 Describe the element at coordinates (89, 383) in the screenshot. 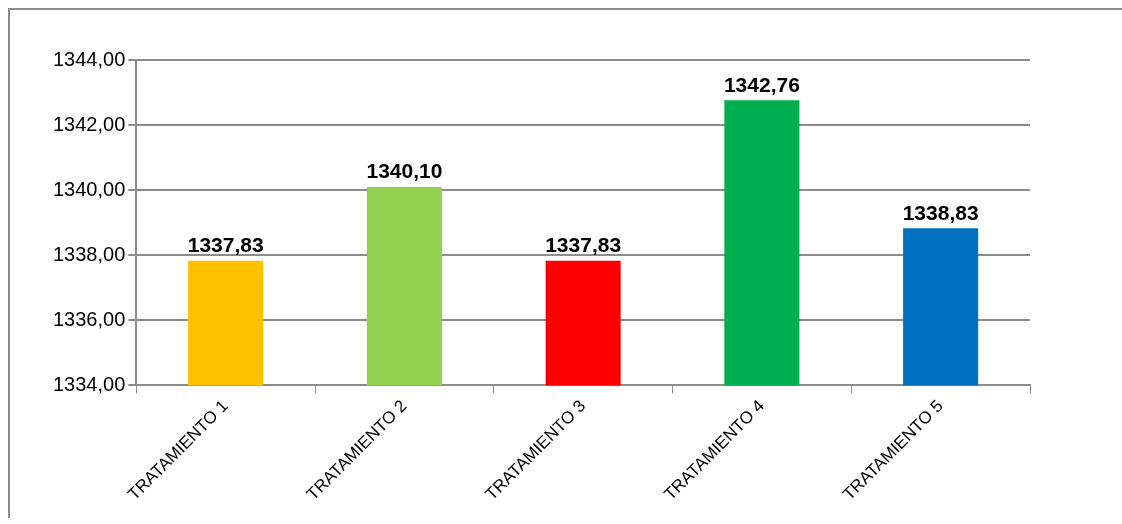

I see `y-tick-label: 1334,00` at that location.